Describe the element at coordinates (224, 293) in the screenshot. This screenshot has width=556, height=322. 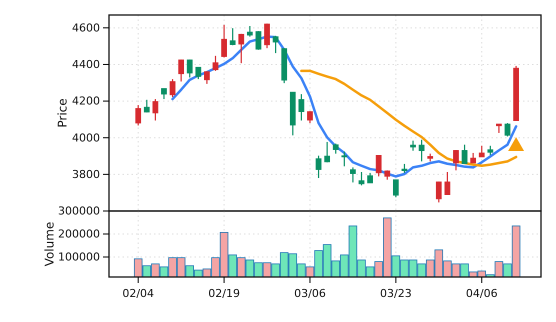
I see `x-tick-label: 02/19` at that location.